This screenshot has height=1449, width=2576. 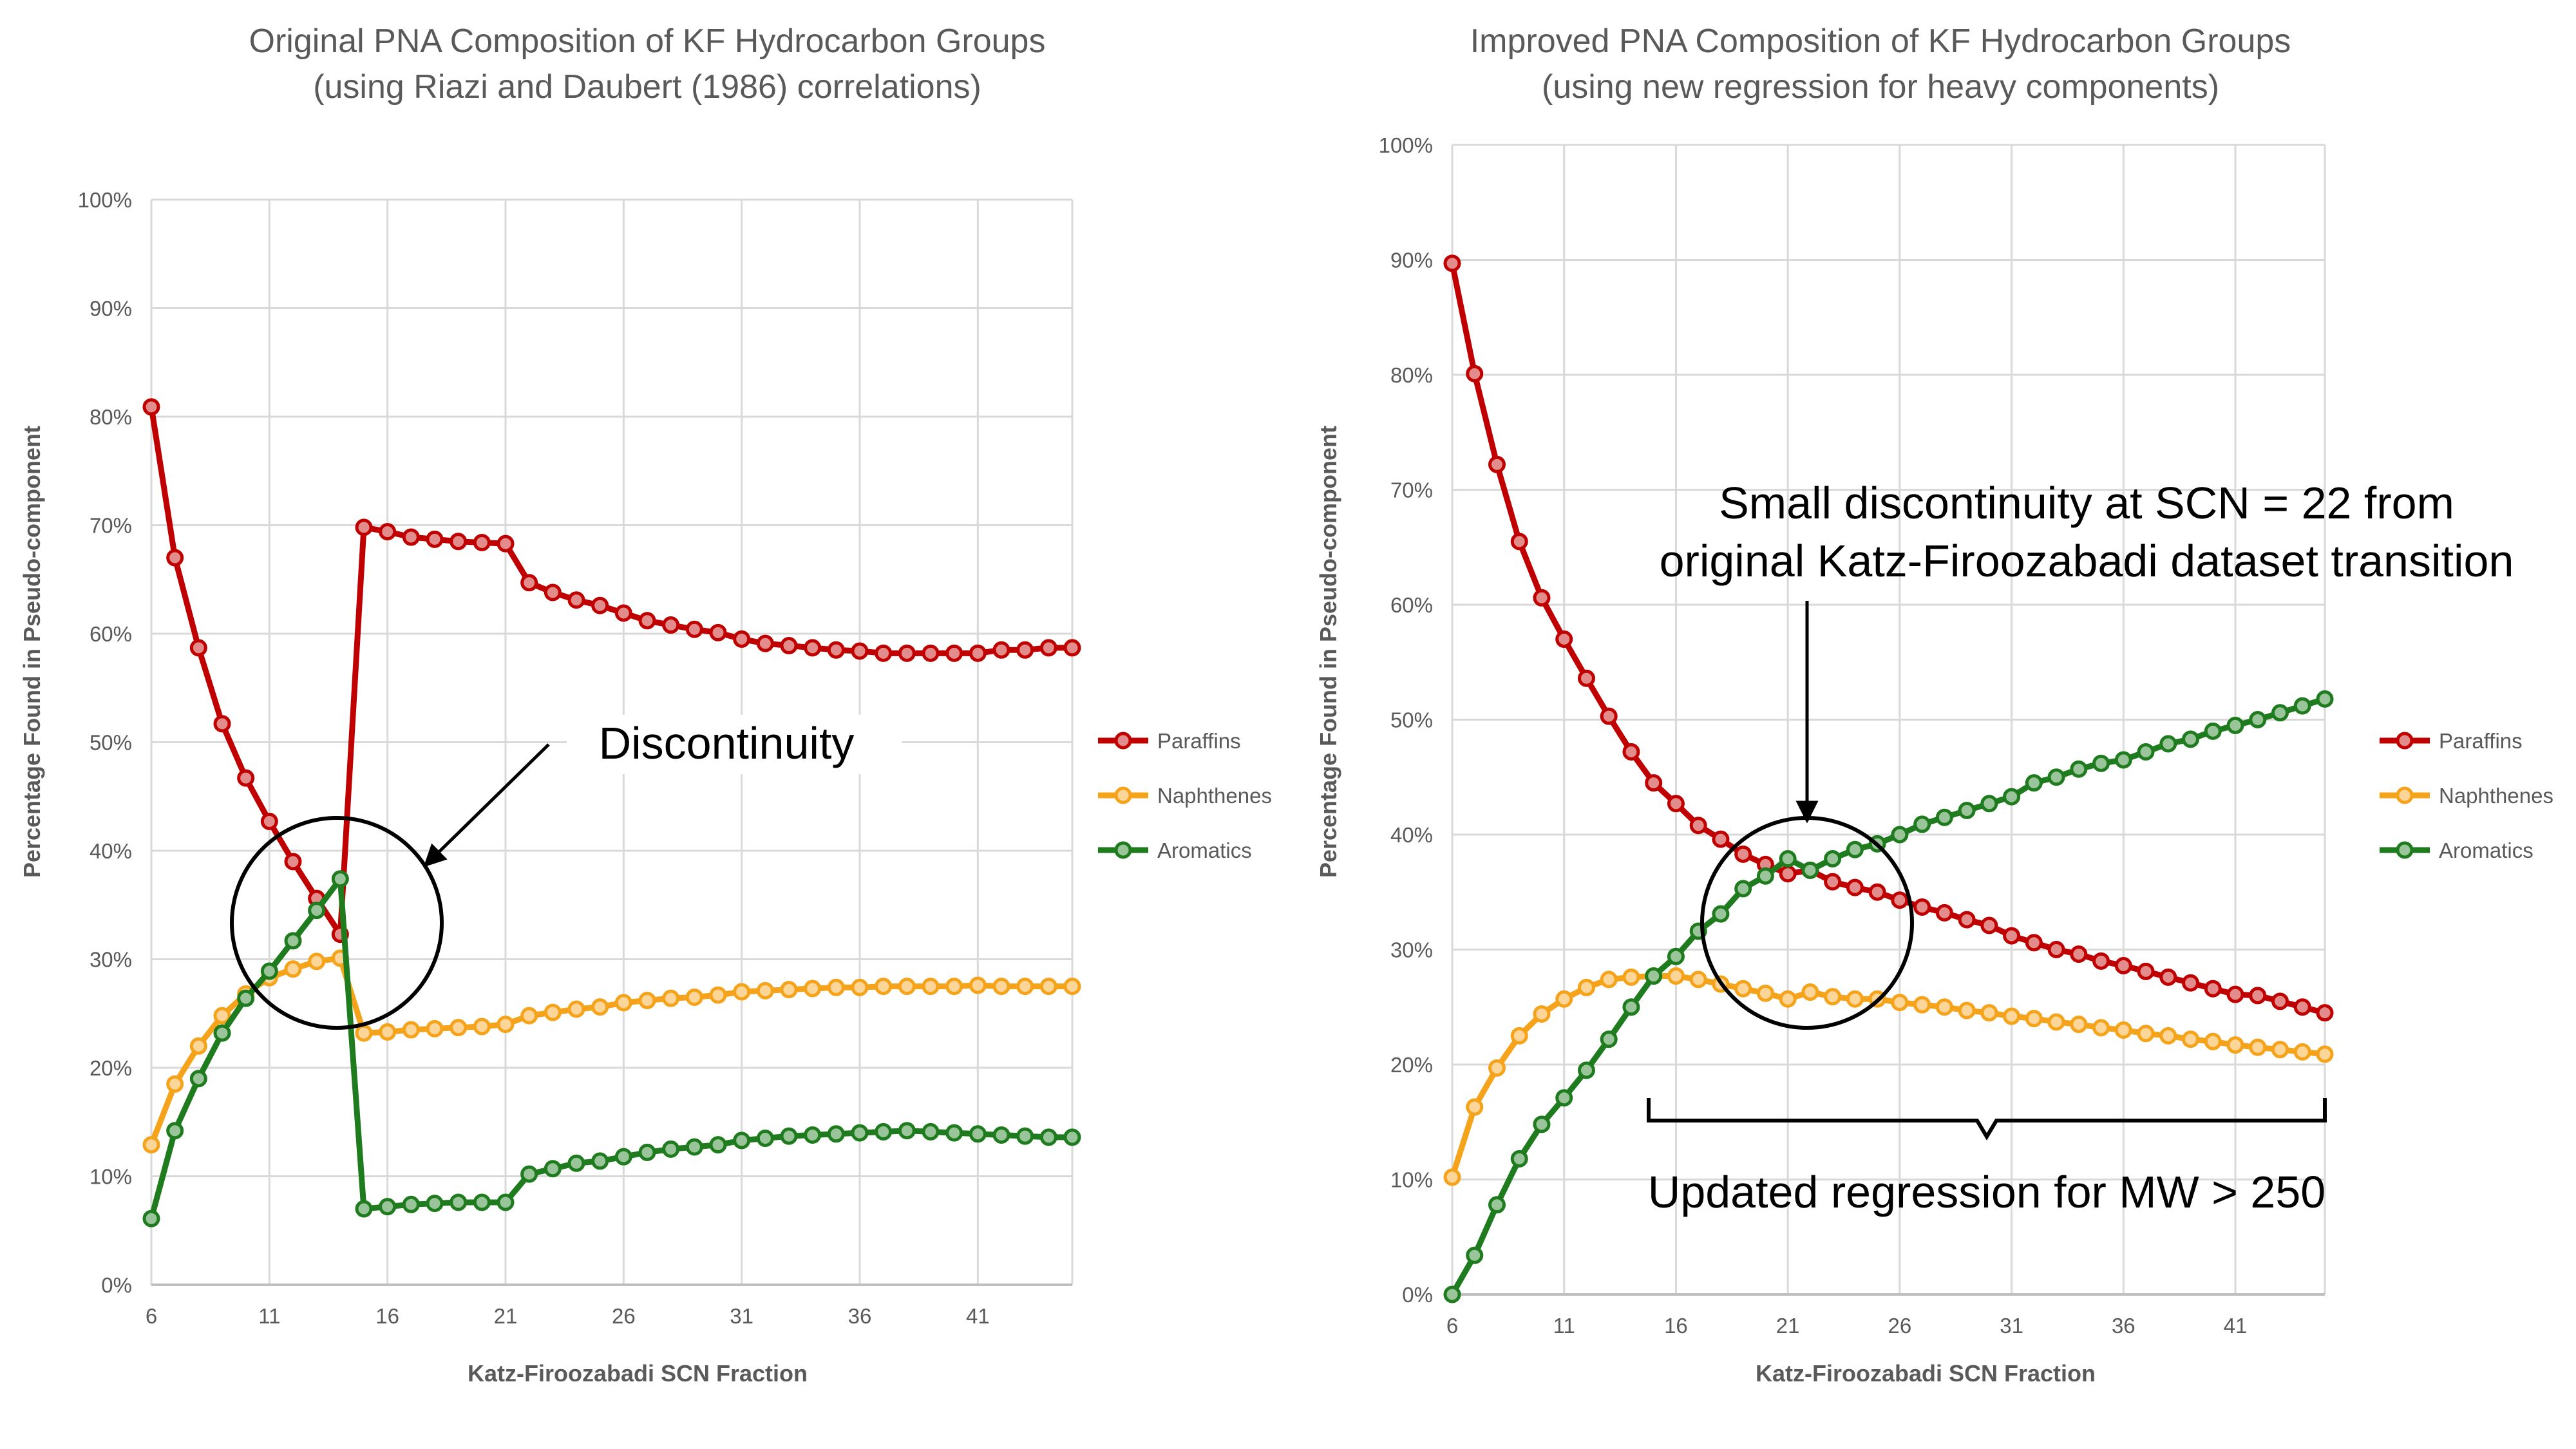 What do you see at coordinates (1887, 1076) in the screenshot?
I see `series-line-naphthenes` at bounding box center [1887, 1076].